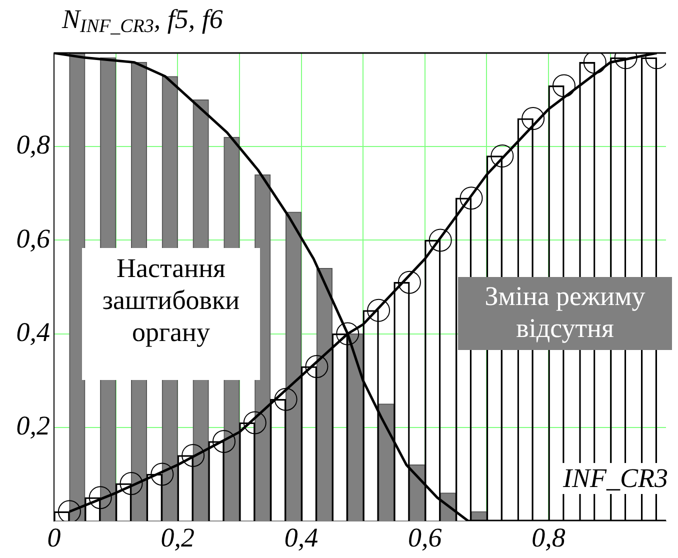  I want to click on x-axis-title: INF_CR3, so click(615, 478).